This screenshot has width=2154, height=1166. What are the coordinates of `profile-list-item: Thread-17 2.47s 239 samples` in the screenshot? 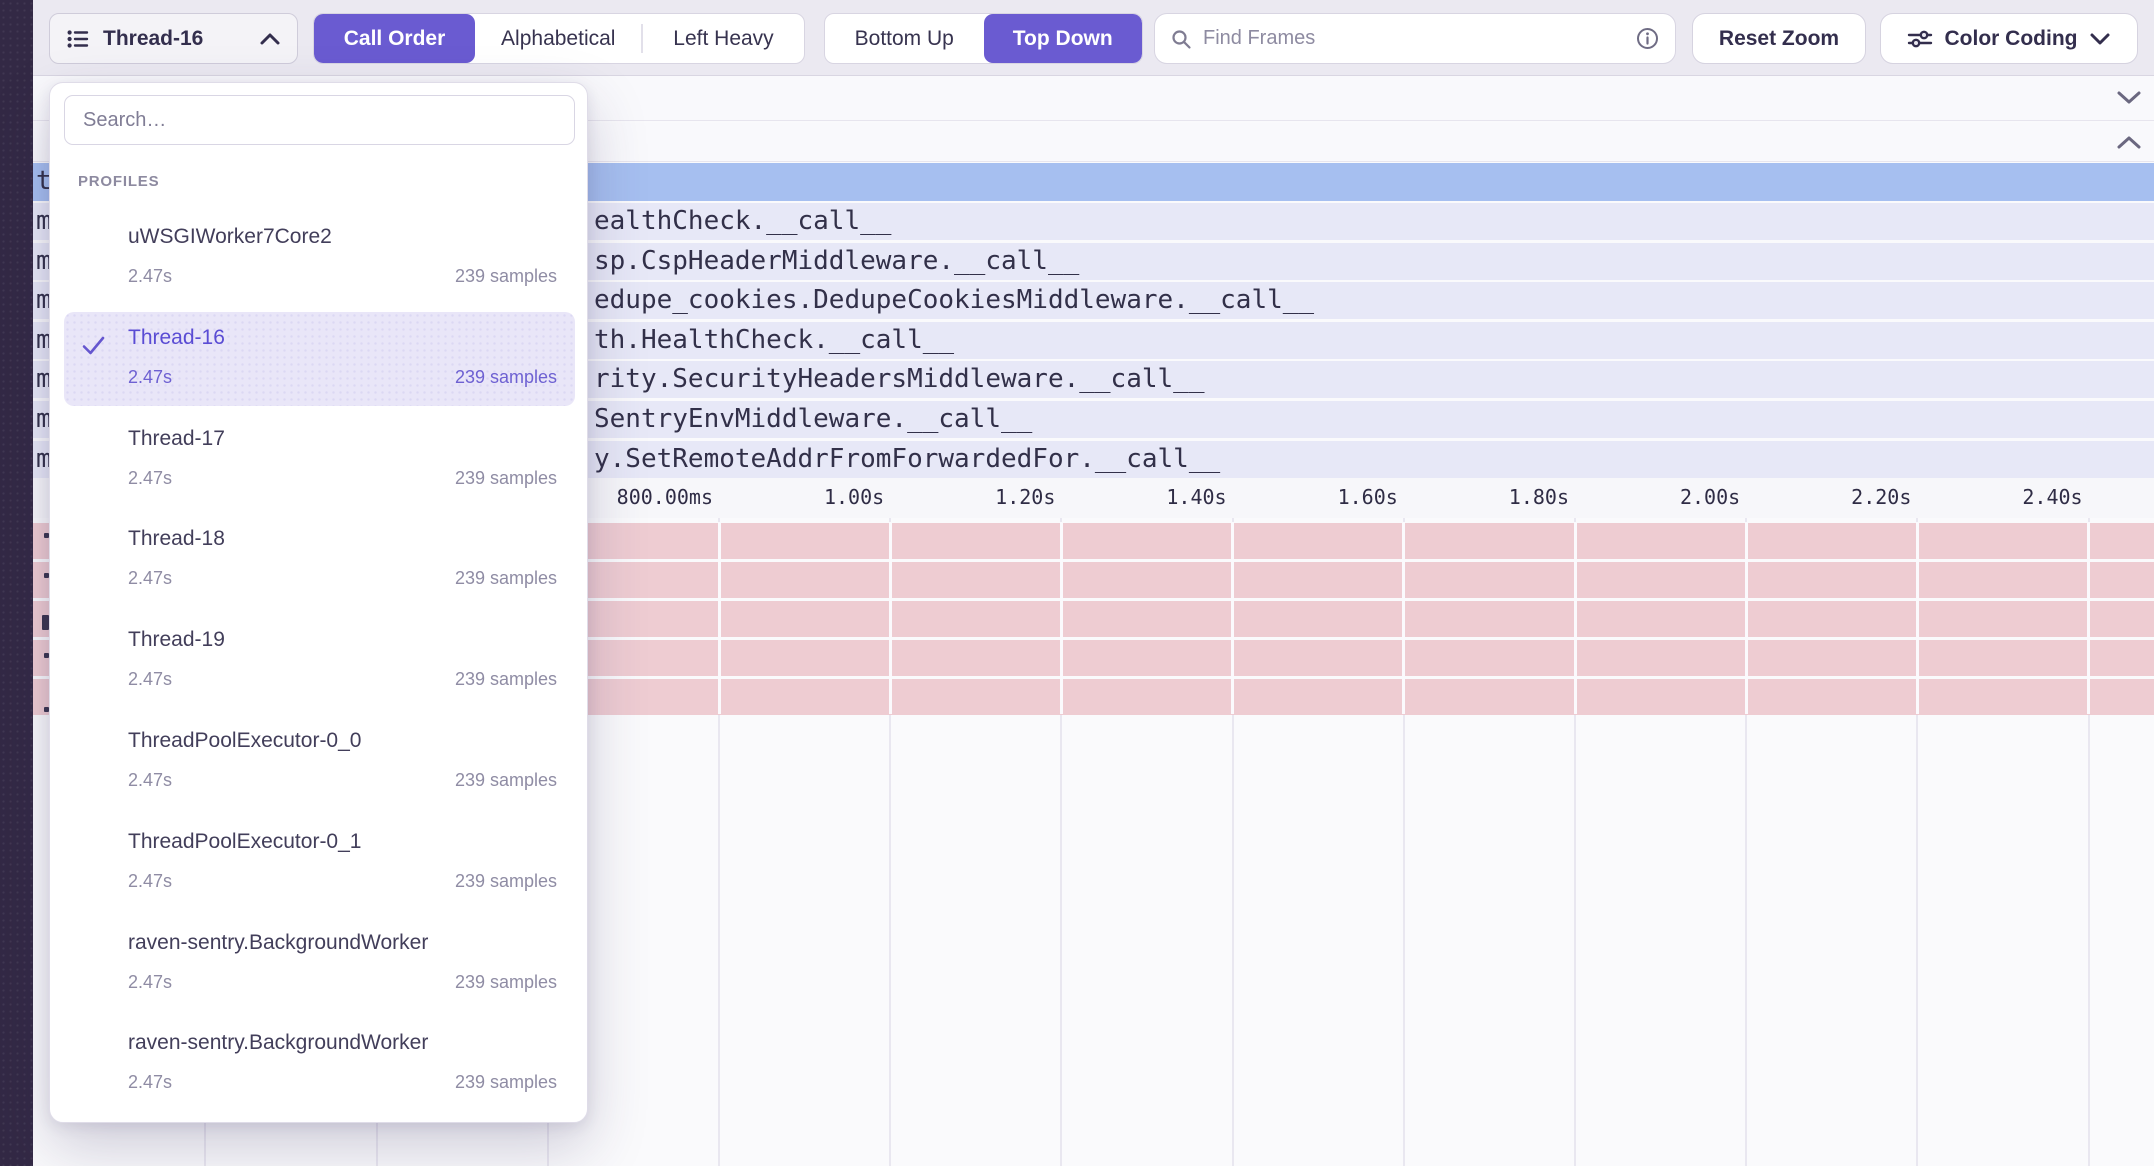 It's located at (318, 463).